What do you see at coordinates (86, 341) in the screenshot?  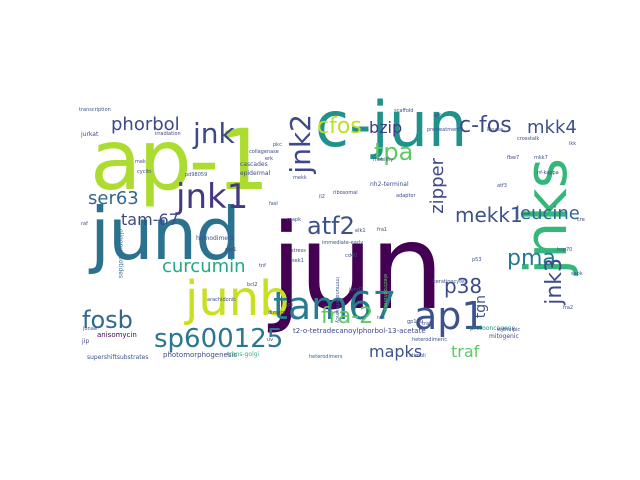 I see `word-jip: jip` at bounding box center [86, 341].